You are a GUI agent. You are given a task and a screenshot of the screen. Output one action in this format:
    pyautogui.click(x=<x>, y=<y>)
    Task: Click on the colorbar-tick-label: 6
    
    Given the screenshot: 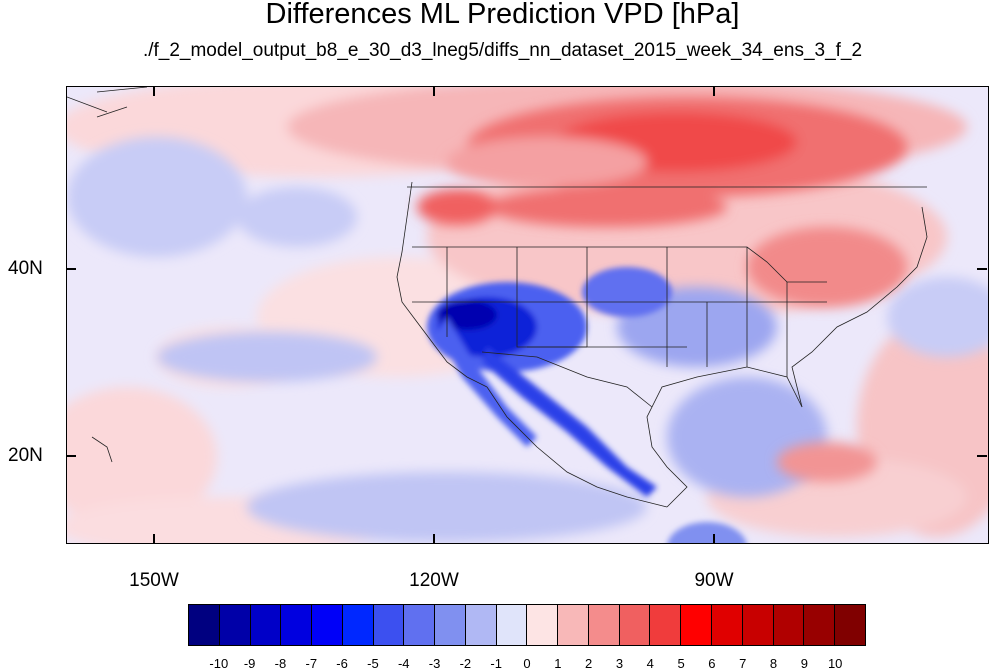 What is the action you would take?
    pyautogui.click(x=712, y=663)
    